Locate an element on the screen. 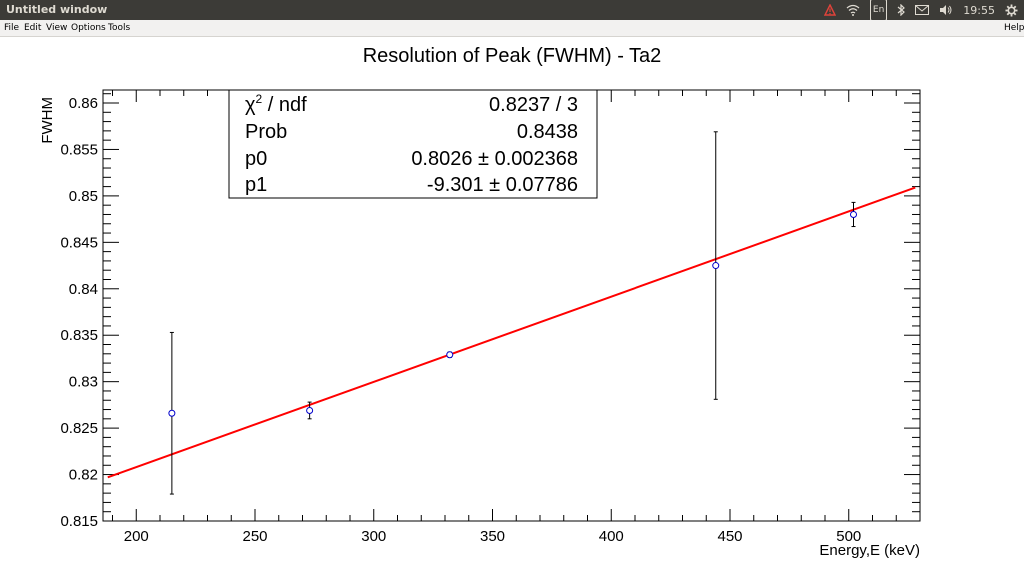 The image size is (1024, 576). menu-edit: Edit is located at coordinates (33, 28).